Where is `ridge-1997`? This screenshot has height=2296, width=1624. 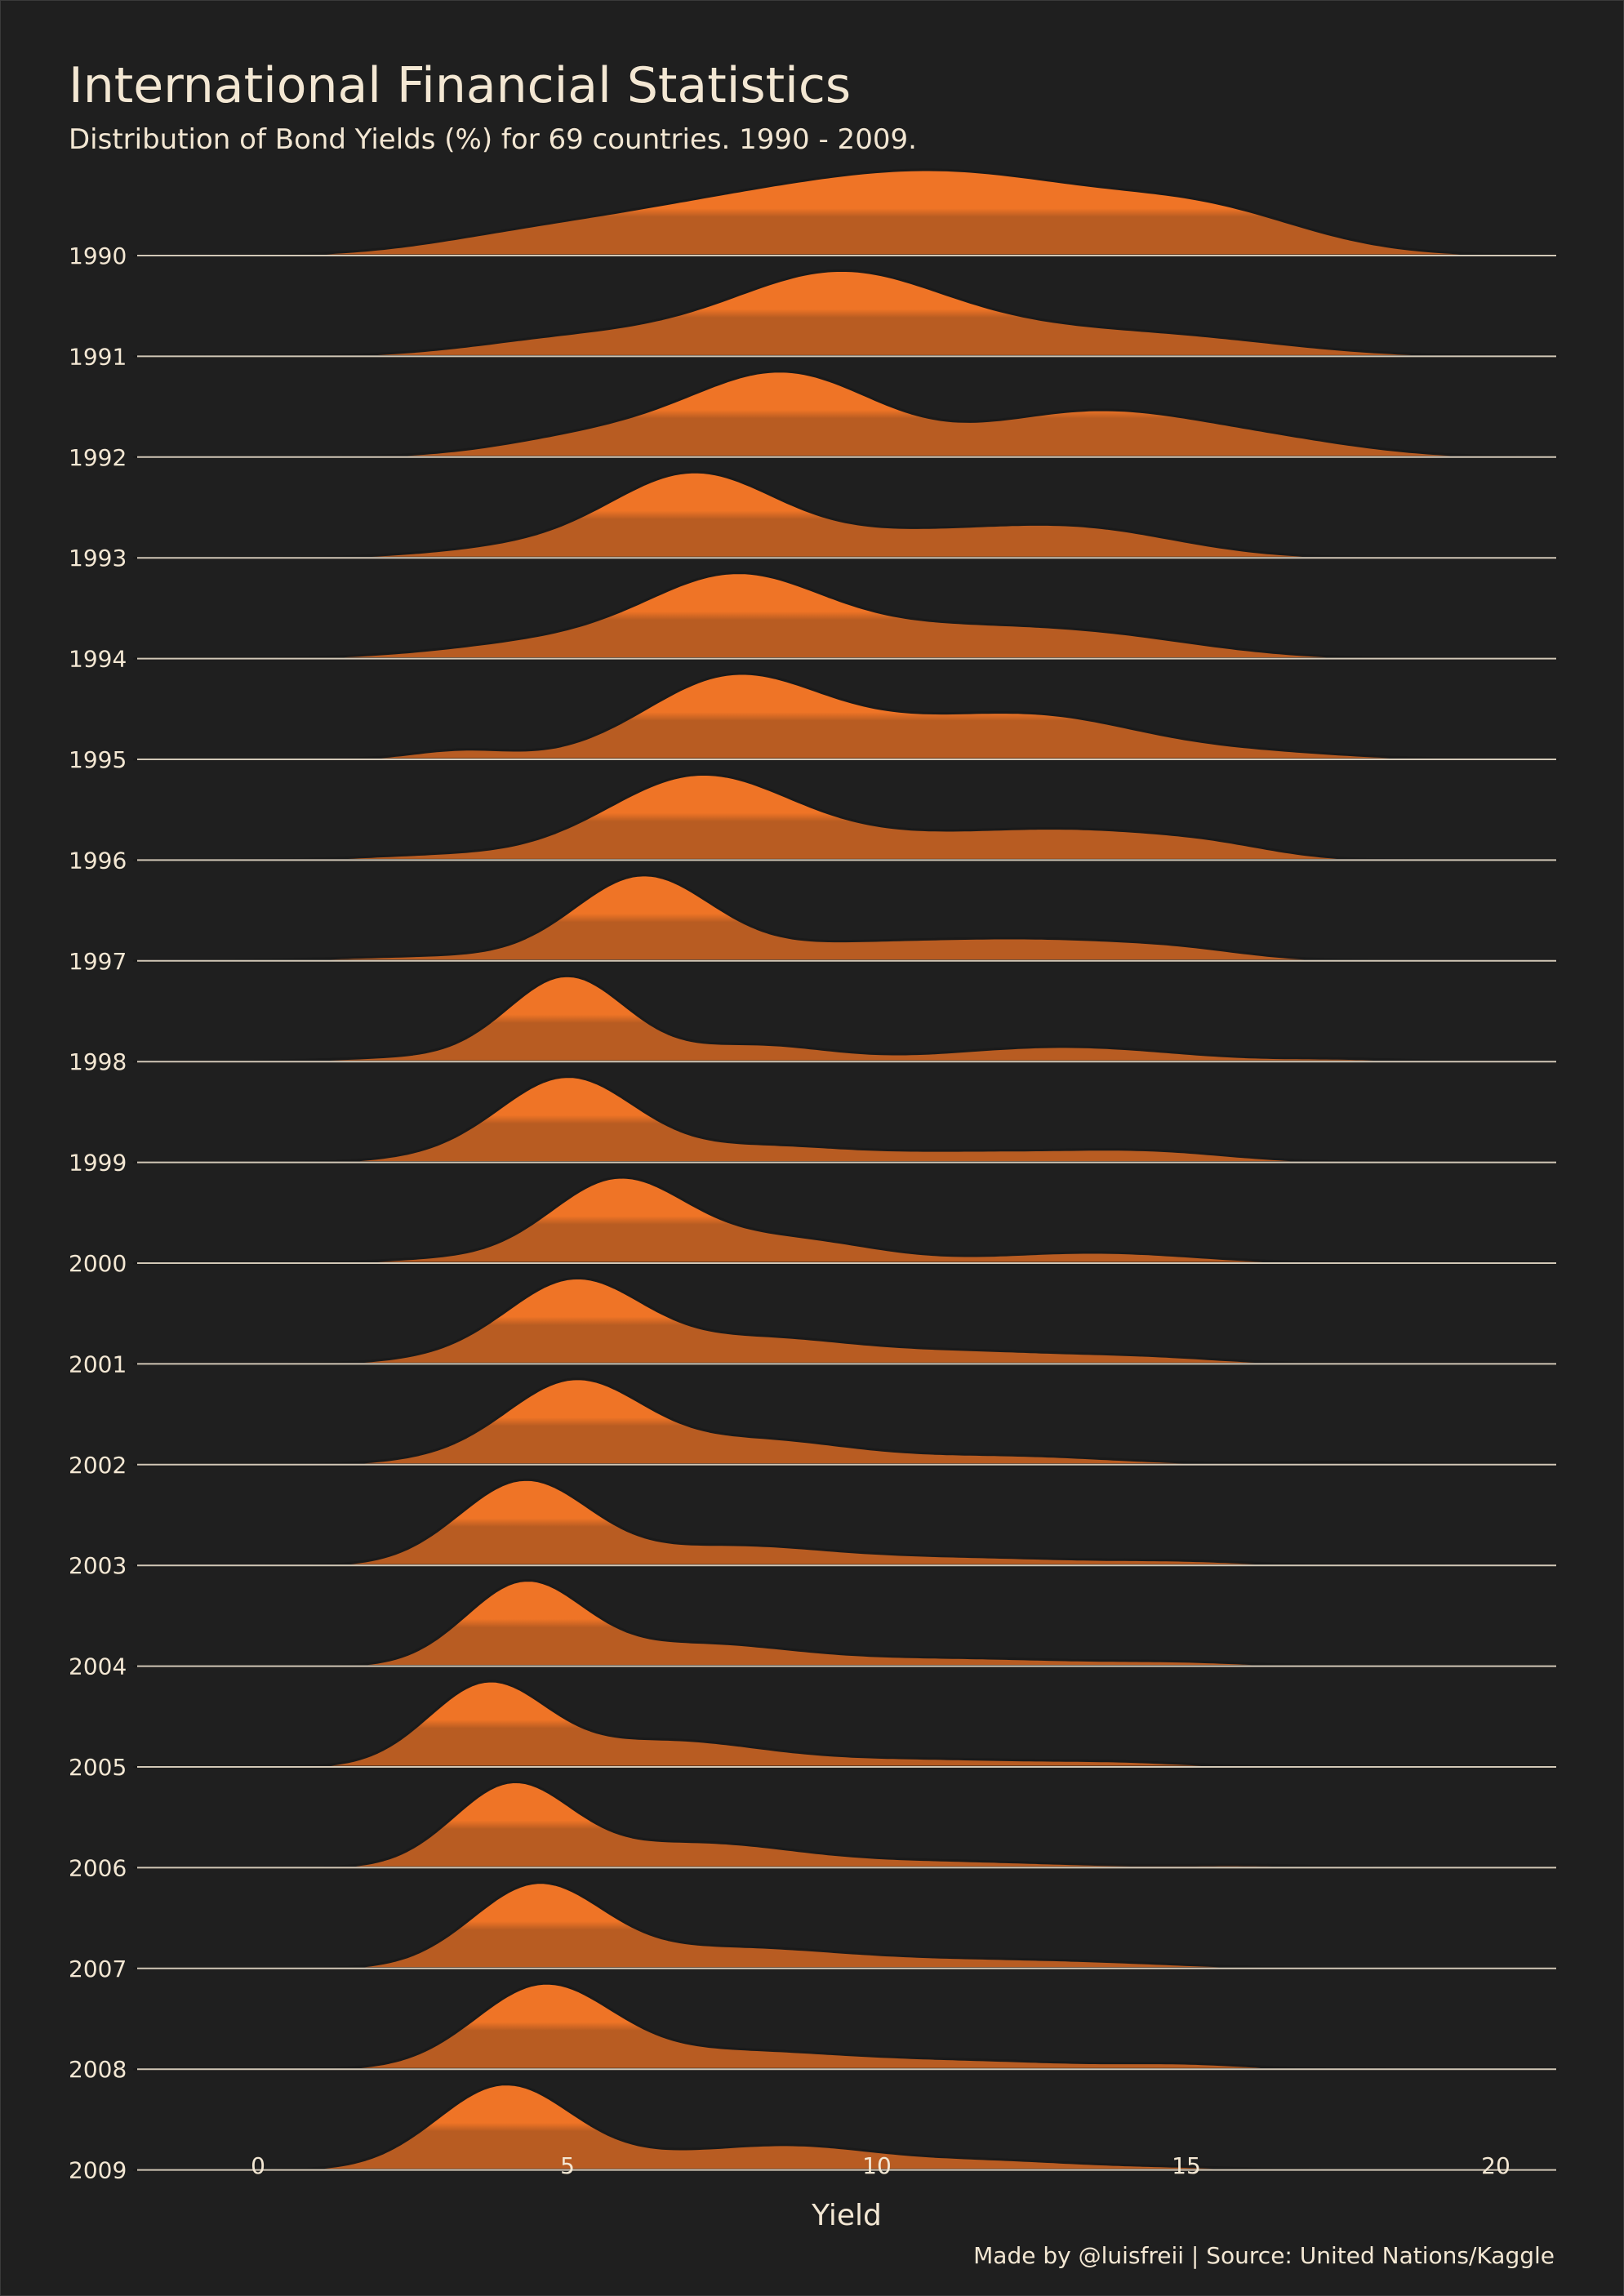 ridge-1997 is located at coordinates (845, 919).